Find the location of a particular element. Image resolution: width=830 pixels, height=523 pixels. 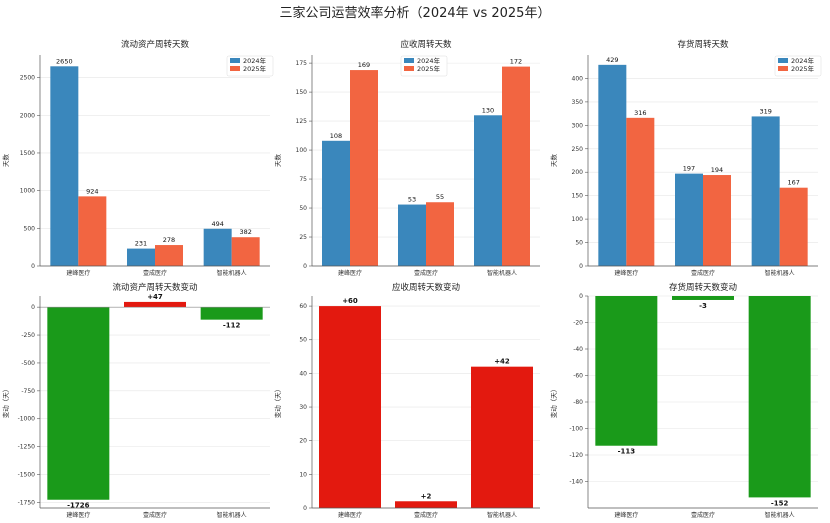

panel4-ylabel: 变动（天） is located at coordinates (5, 402).